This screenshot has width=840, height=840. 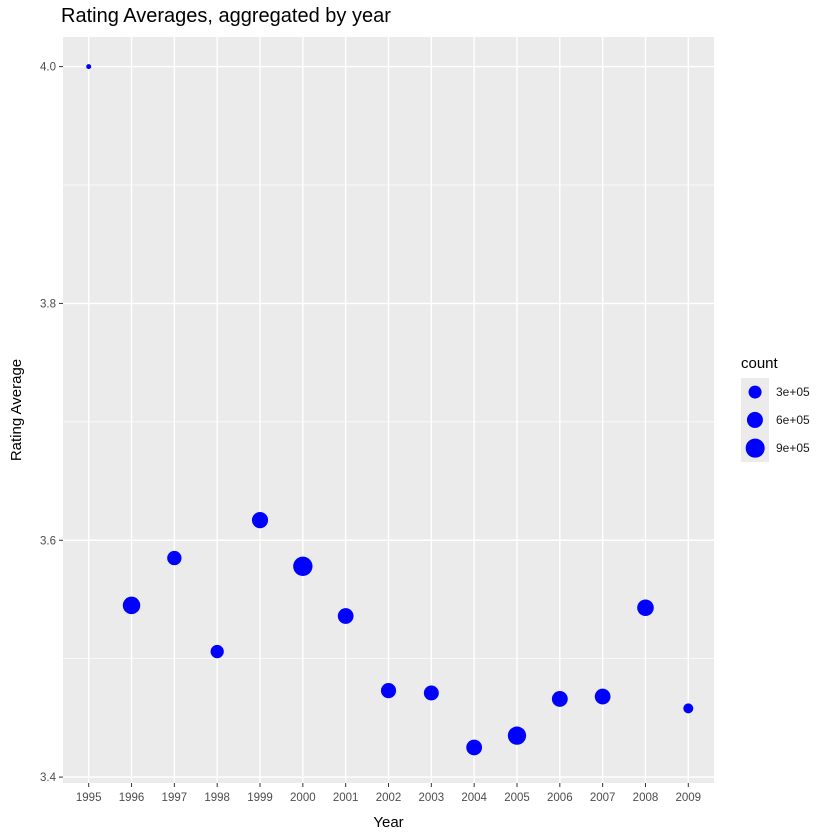 I want to click on x-tick-label: 2001, so click(x=346, y=798).